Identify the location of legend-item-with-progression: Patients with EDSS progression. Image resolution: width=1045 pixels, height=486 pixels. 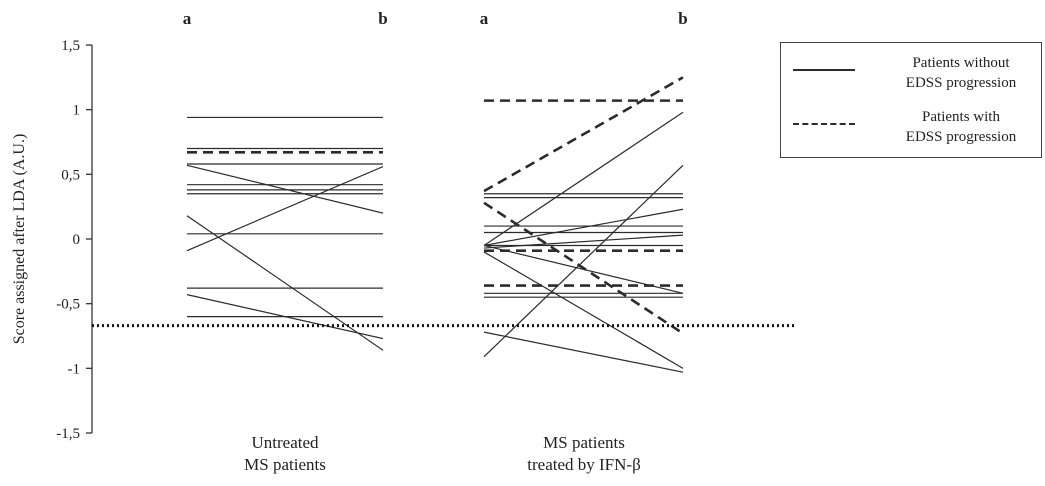
(912, 126).